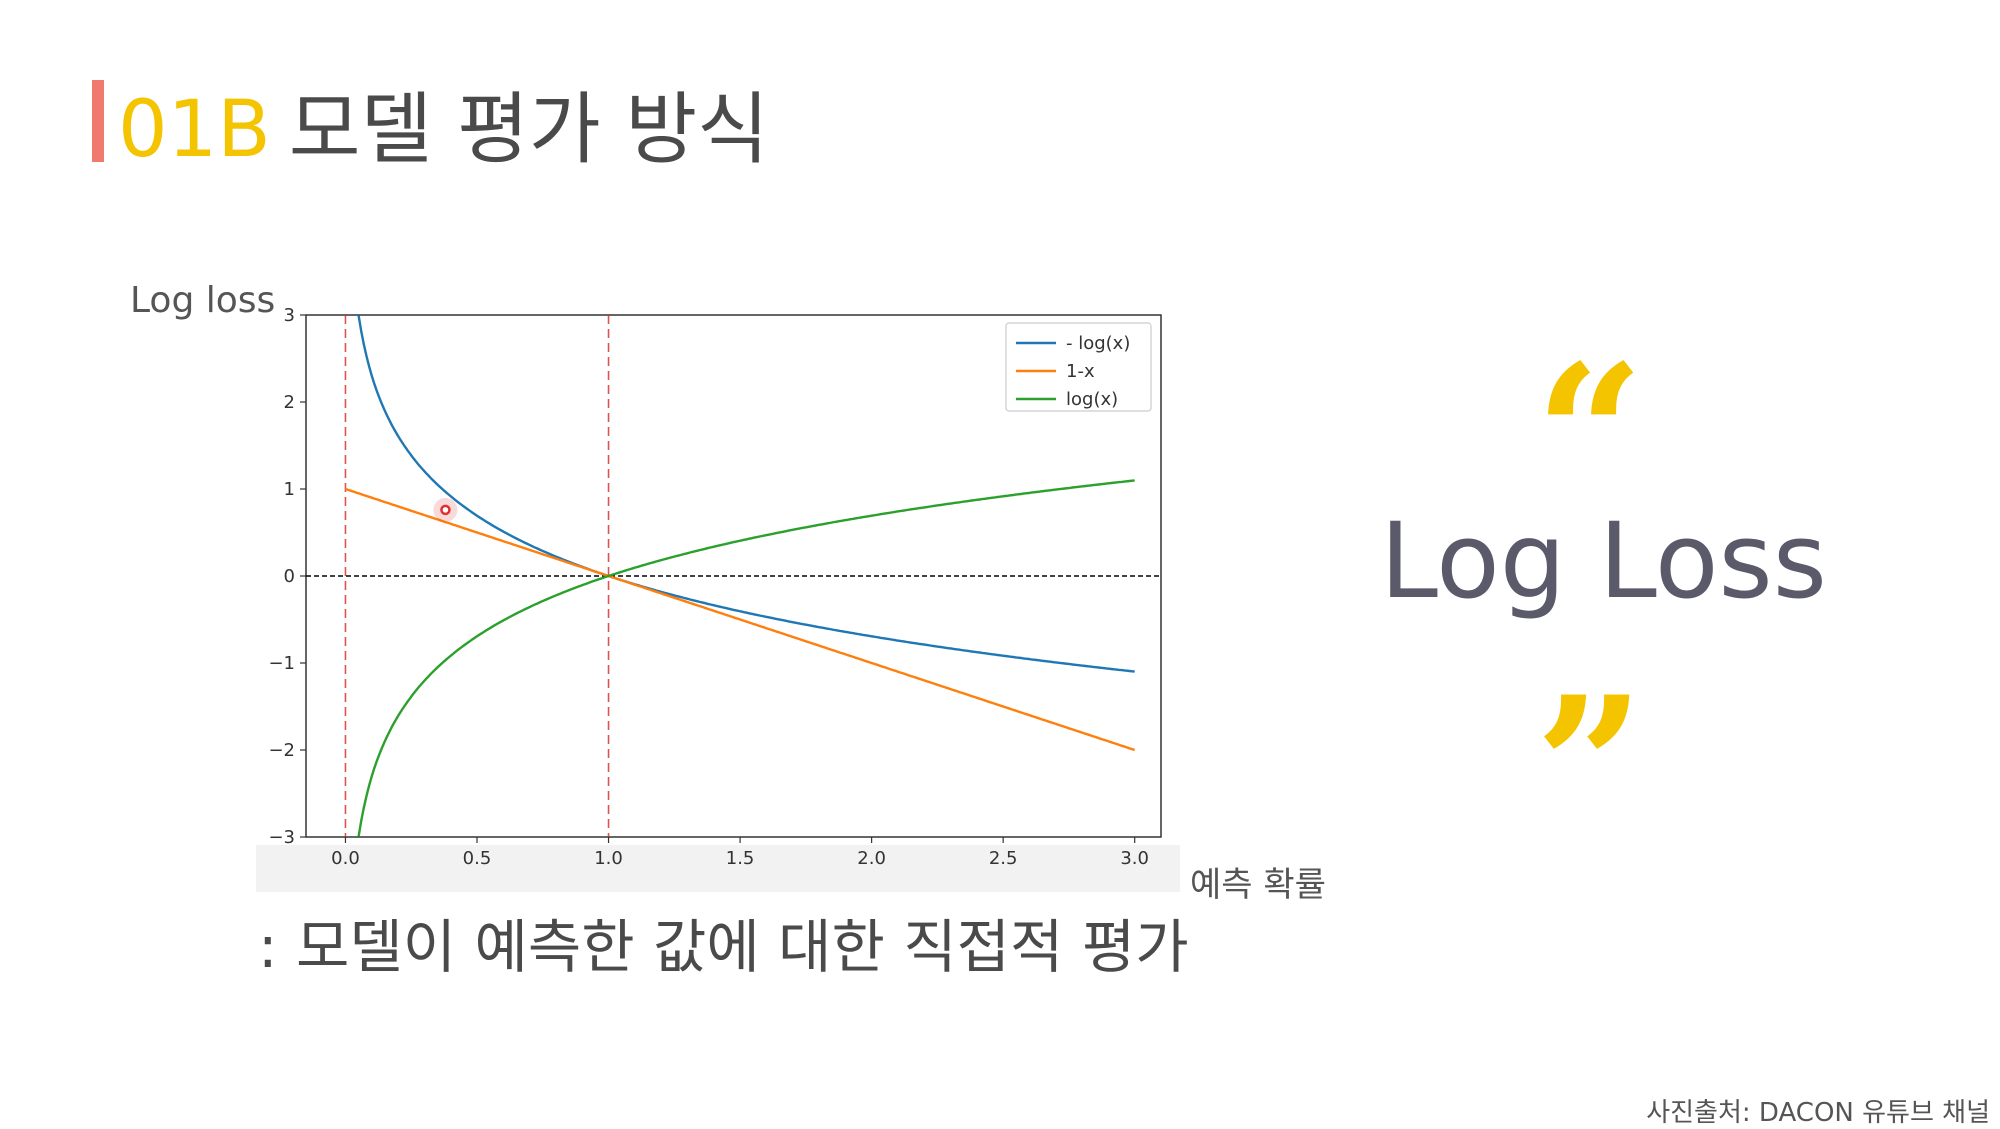 Image resolution: width=2000 pixels, height=1129 pixels. What do you see at coordinates (289, 489) in the screenshot?
I see `y-tick-label: 1` at bounding box center [289, 489].